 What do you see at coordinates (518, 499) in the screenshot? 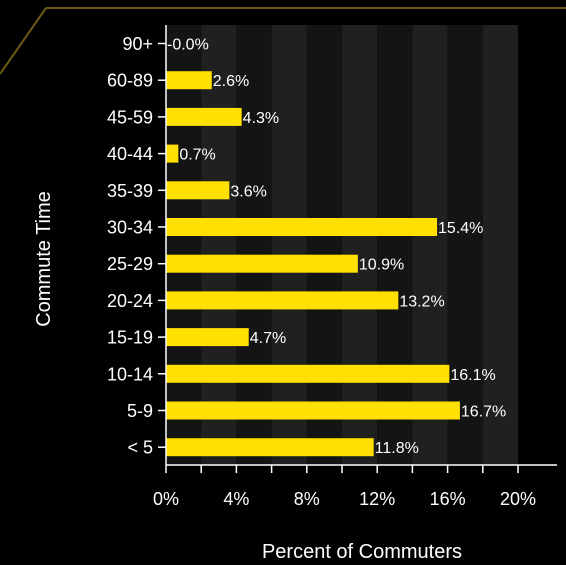
I see `x-tick-label: 20%` at bounding box center [518, 499].